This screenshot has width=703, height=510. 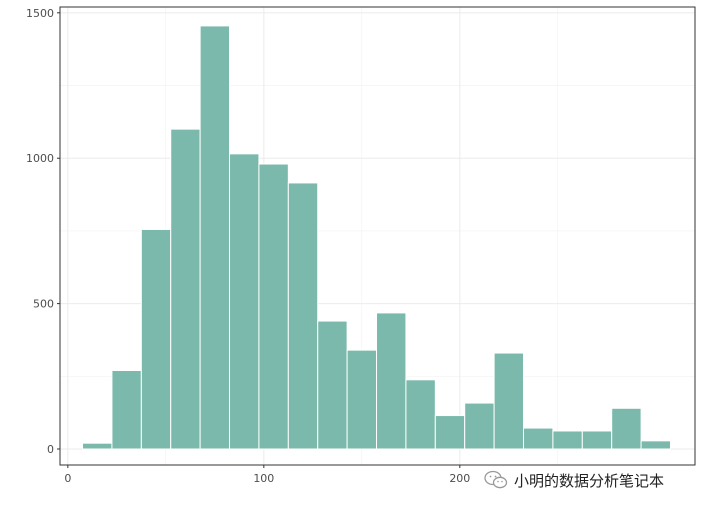 I want to click on y-tick-label: 500, so click(x=43, y=304).